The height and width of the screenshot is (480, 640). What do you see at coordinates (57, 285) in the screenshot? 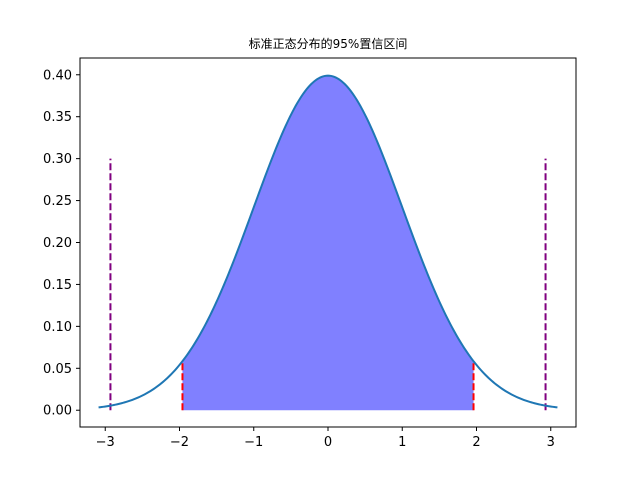
I see `y-tick-label: 0.15` at bounding box center [57, 285].